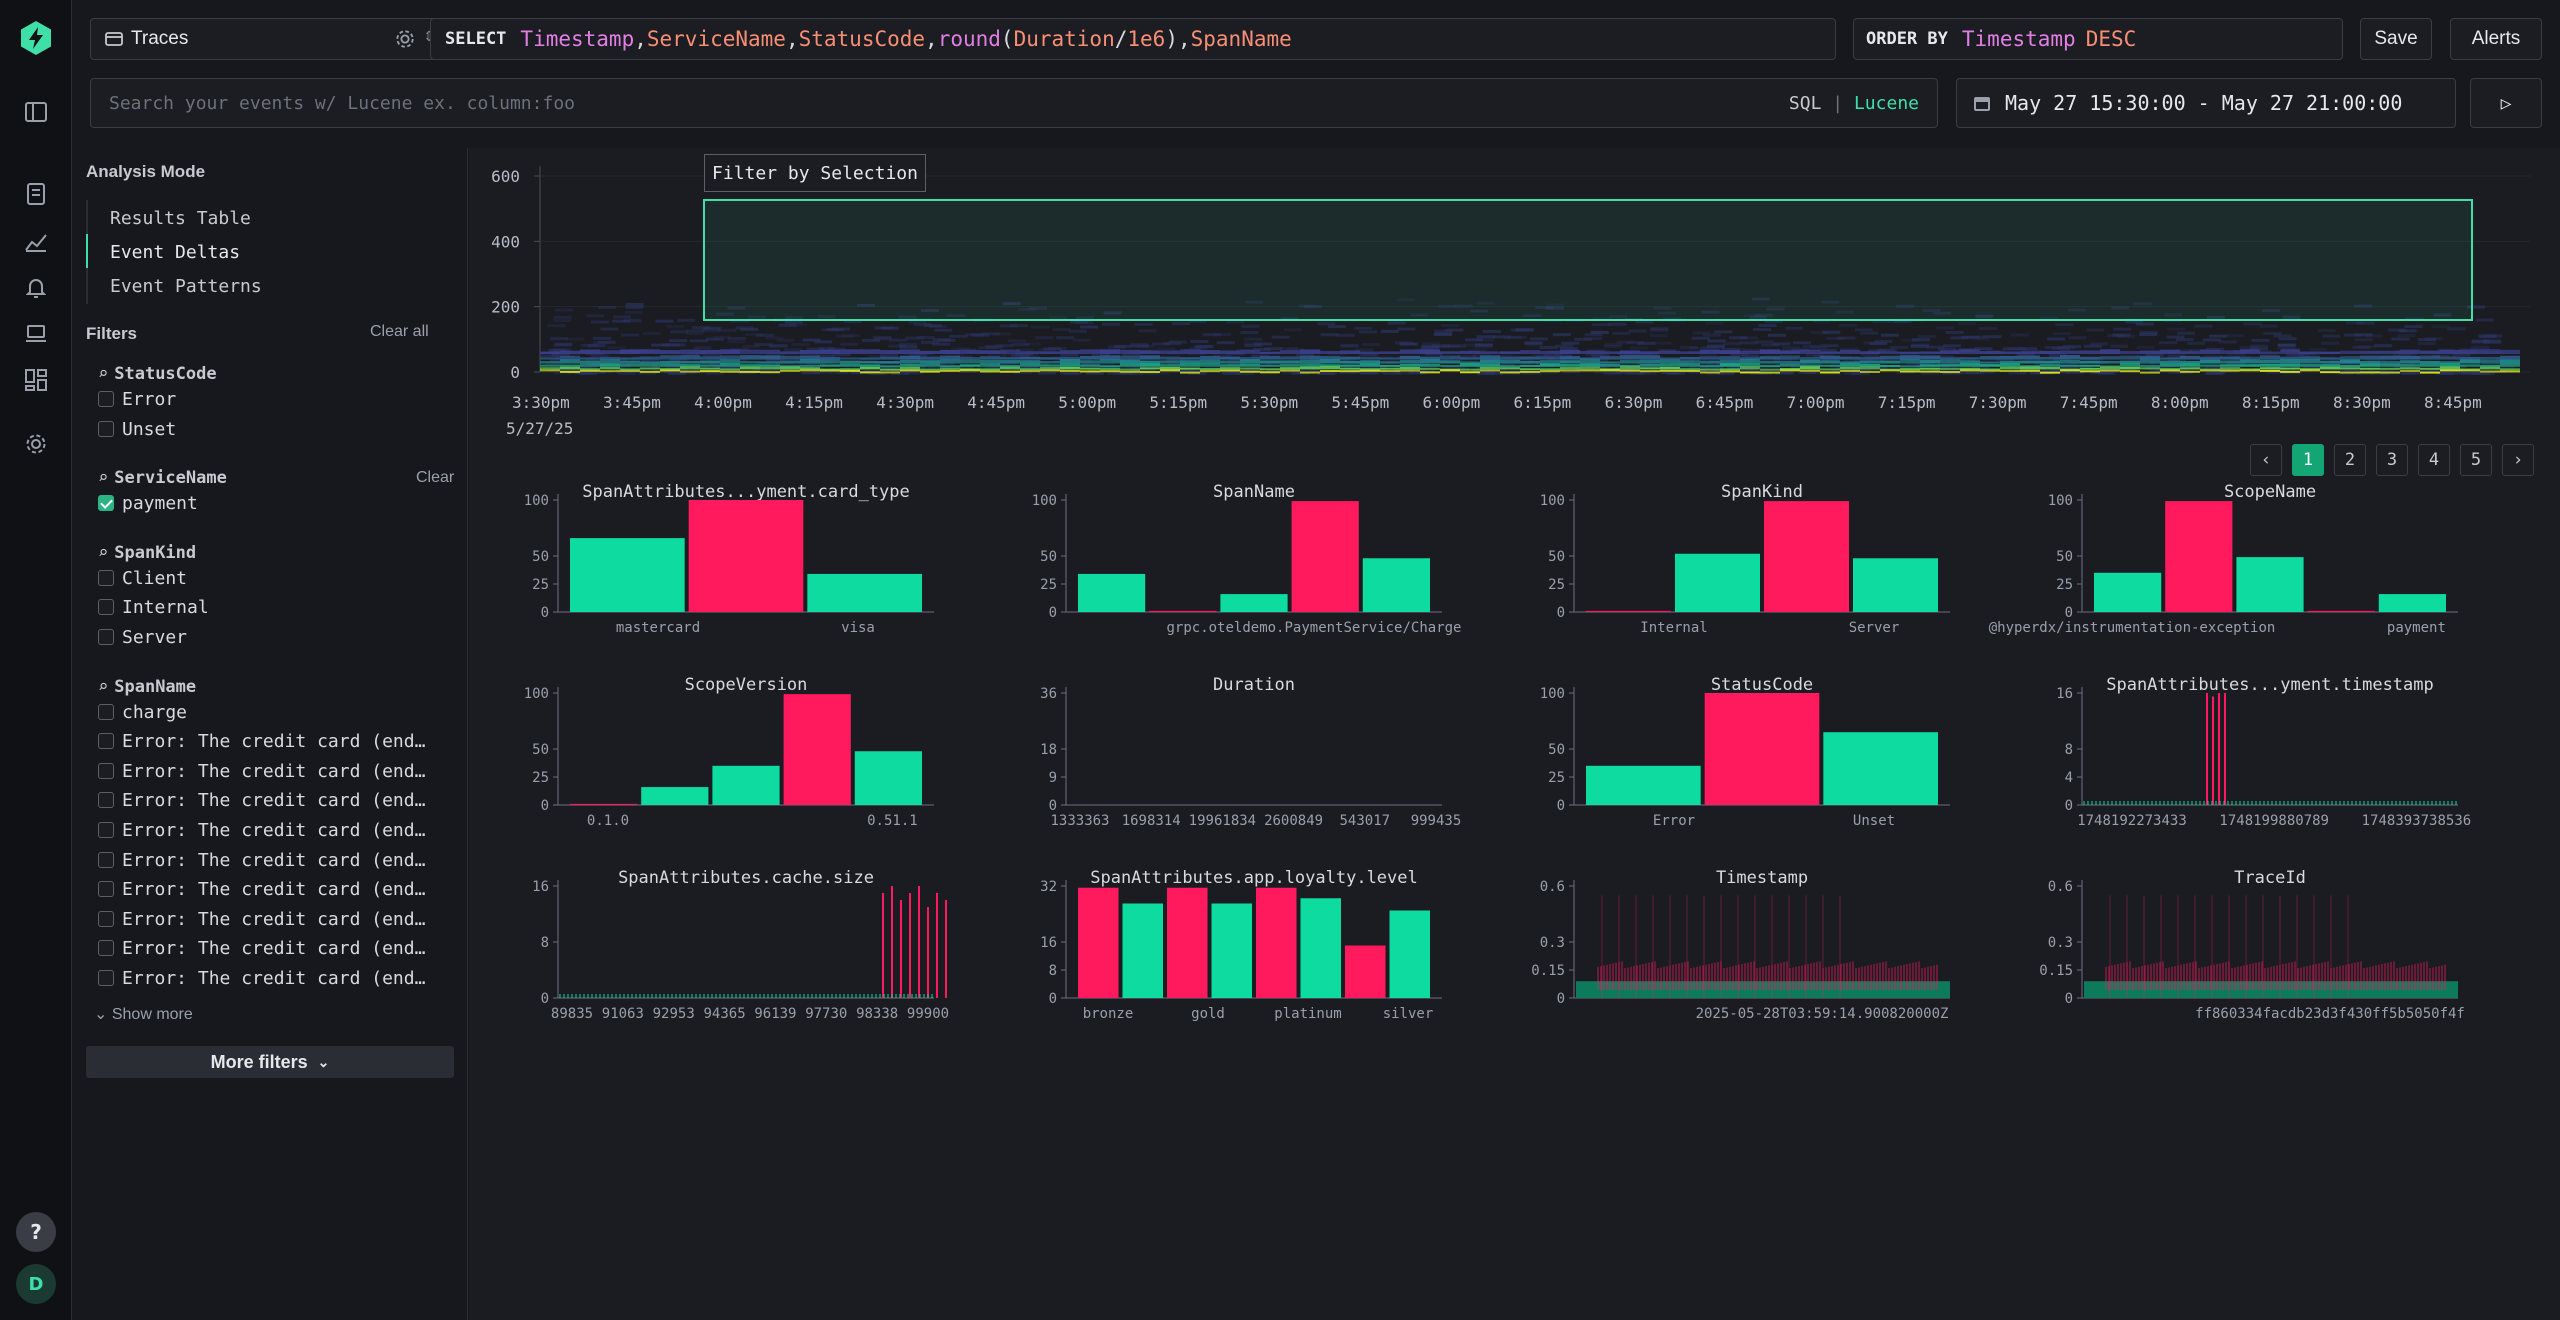 Image resolution: width=2560 pixels, height=1320 pixels. I want to click on orderby-input: ORDER BY Timestamp DESC, so click(2098, 39).